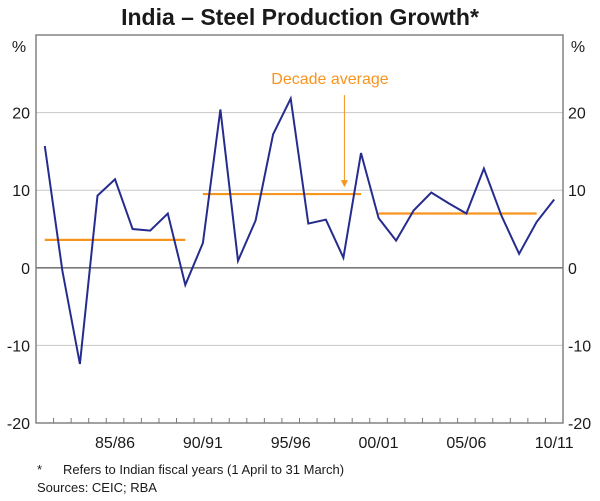  I want to click on x-tick-label: 85/86, so click(115, 443).